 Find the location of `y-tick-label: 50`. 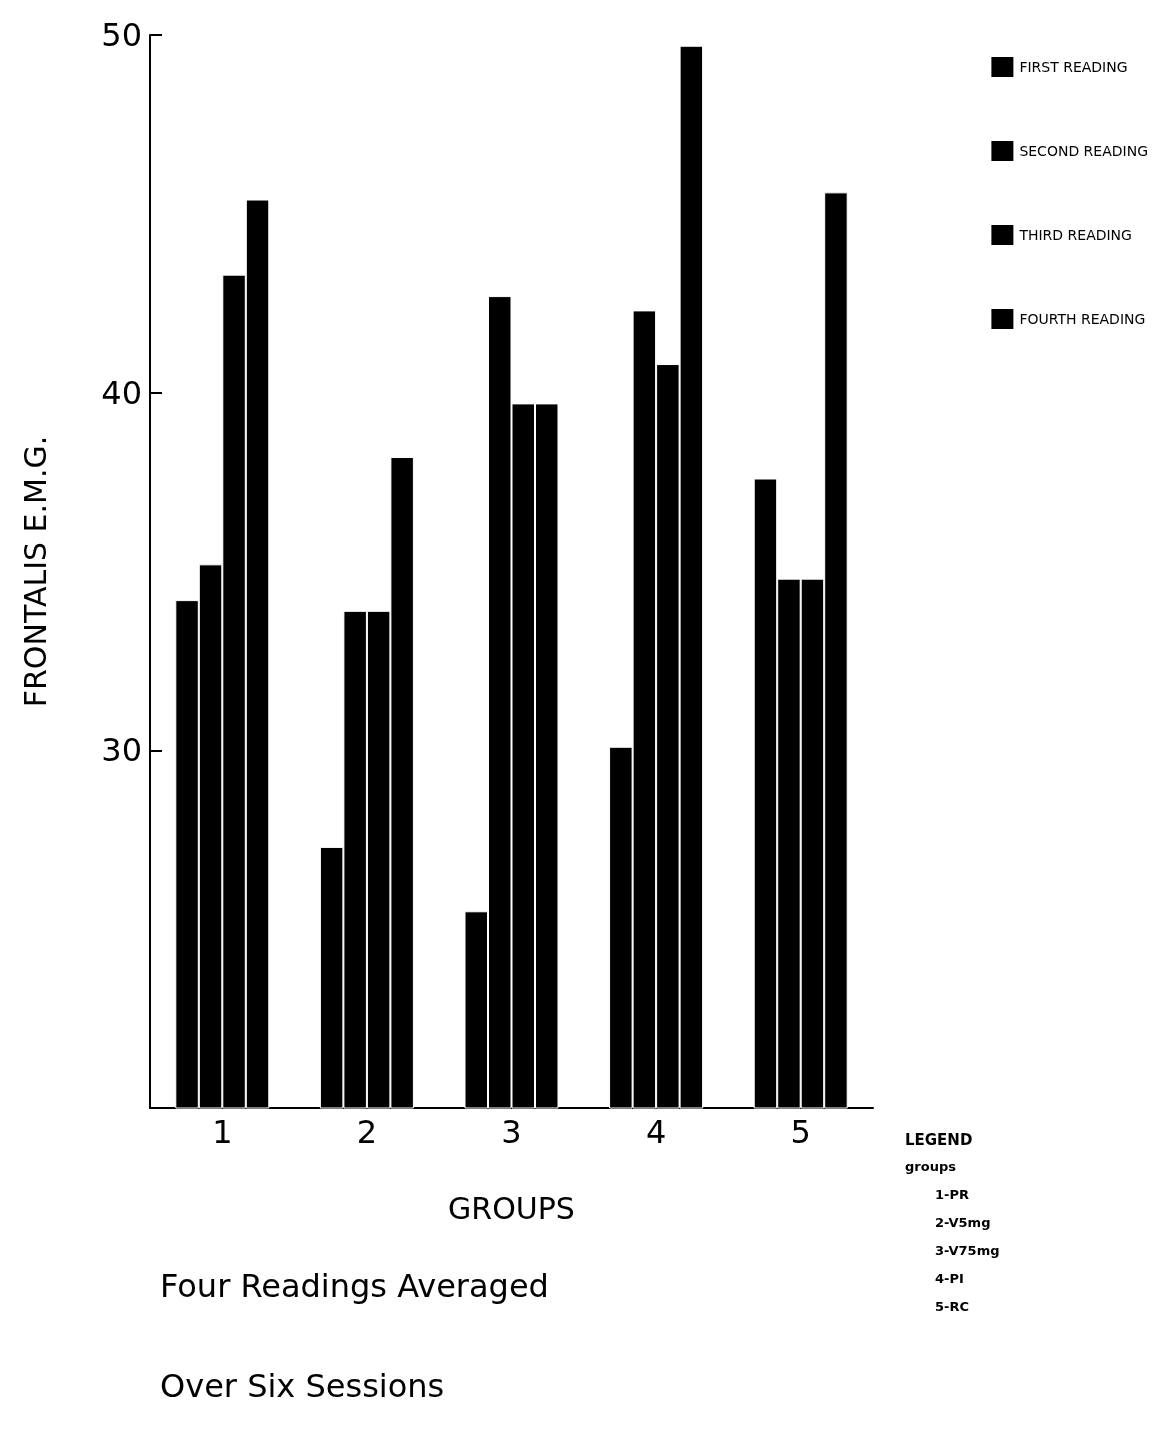

y-tick-label: 50 is located at coordinates (121, 35).